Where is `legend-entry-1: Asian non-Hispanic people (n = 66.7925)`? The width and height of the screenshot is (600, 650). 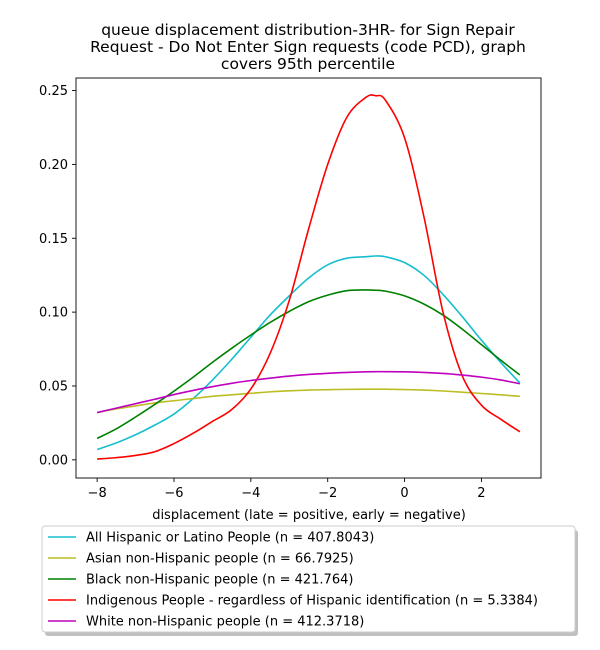
legend-entry-1: Asian non-Hispanic people (n = 66.7925) is located at coordinates (220, 559).